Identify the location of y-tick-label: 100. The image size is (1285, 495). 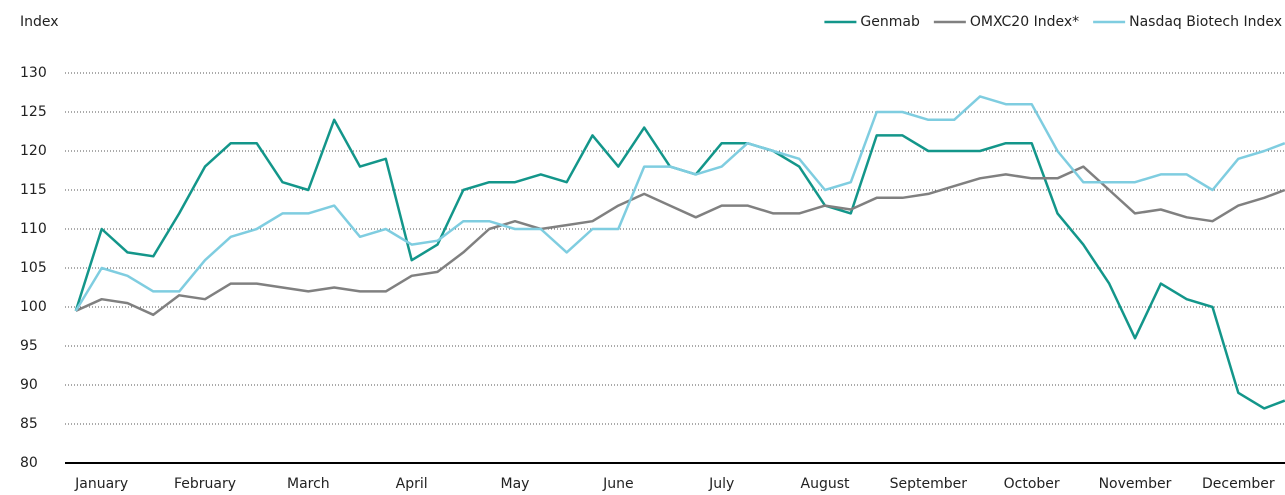
(33, 307).